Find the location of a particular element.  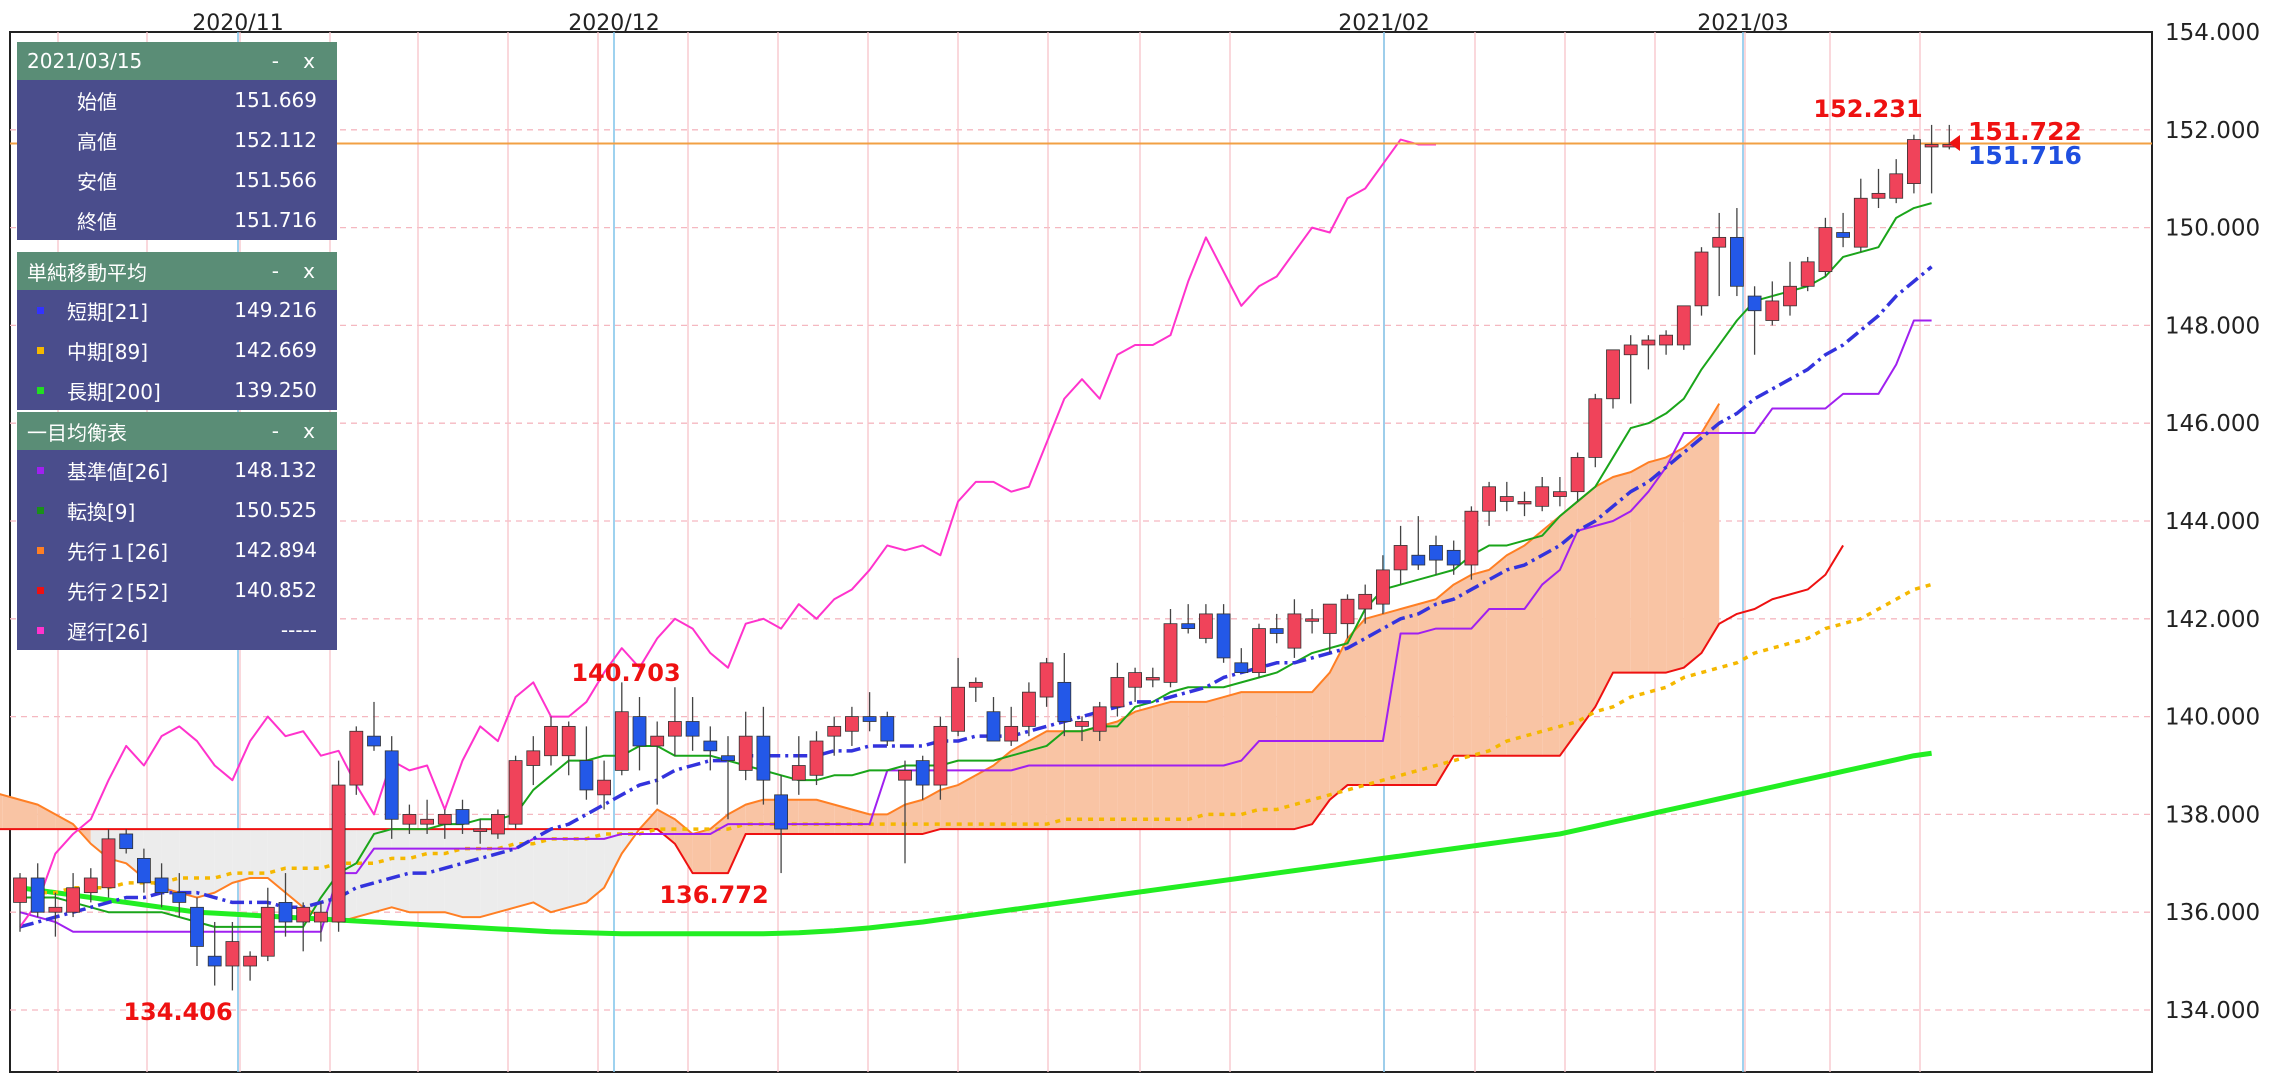

high-price-label: 152.231 is located at coordinates (1867, 109).